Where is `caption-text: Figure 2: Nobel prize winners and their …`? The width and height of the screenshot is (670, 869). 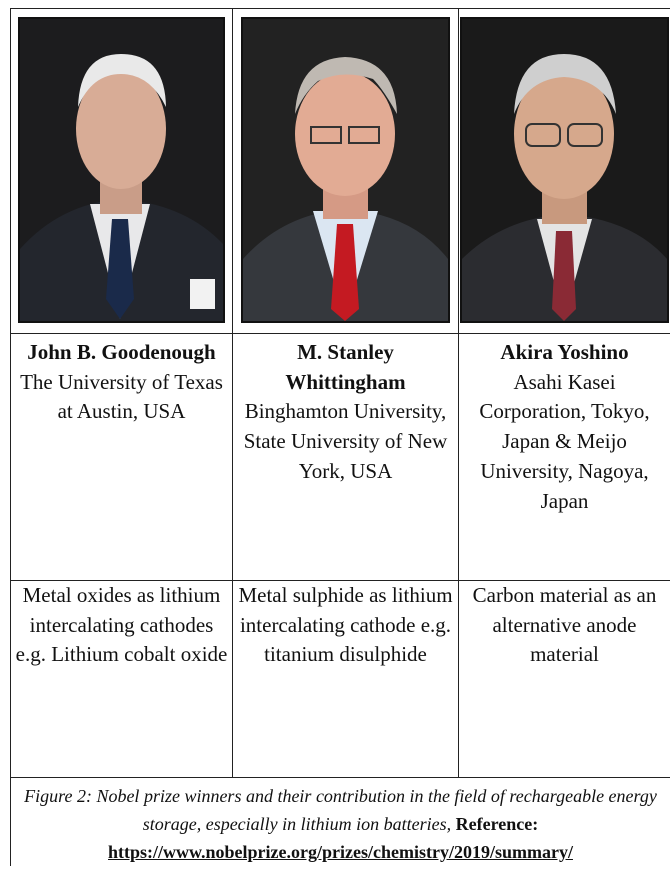
caption-text: Figure 2: Nobel prize winners and their … is located at coordinates (340, 810).